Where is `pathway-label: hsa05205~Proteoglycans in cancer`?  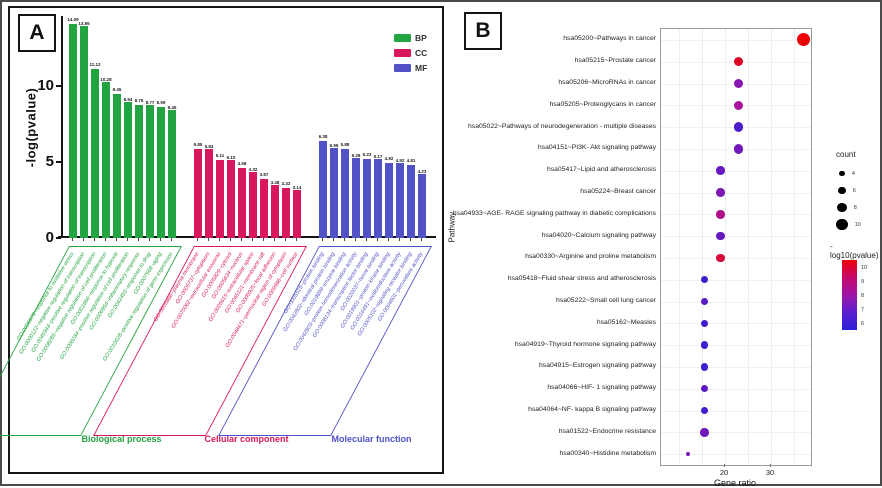
pathway-label: hsa05205~Proteoglycans in cancer is located at coordinates (602, 104).